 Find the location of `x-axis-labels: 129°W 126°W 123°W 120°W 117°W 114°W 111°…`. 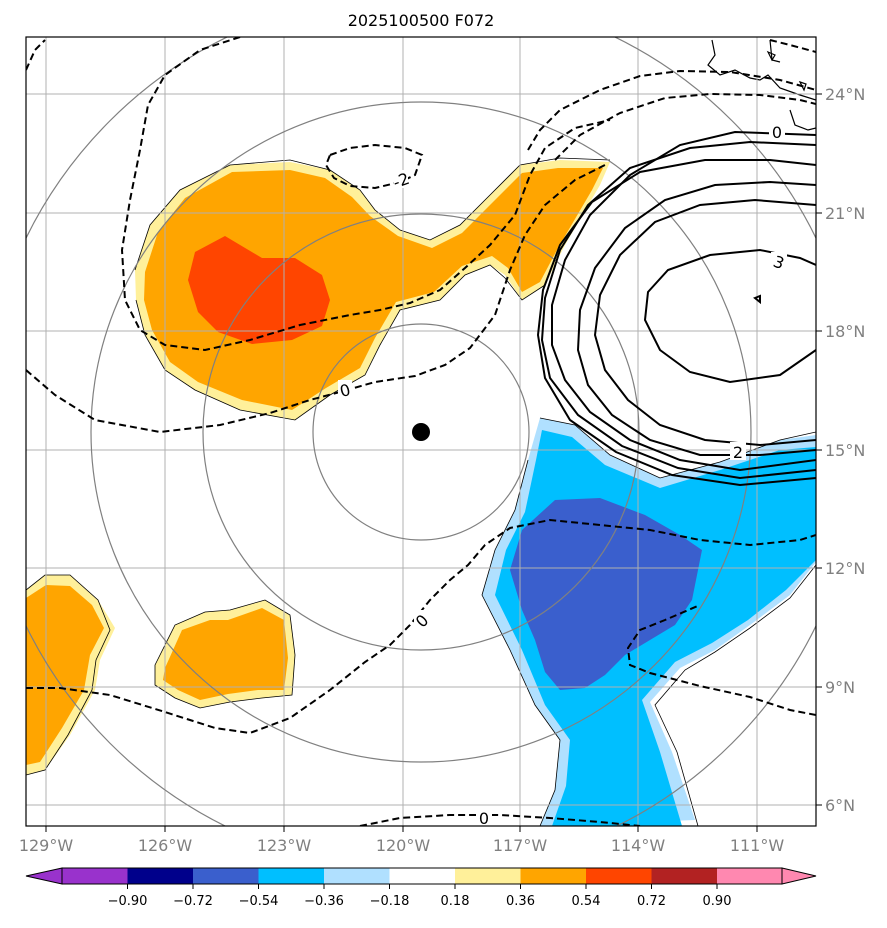

x-axis-labels: 129°W 126°W 123°W 120°W 117°W 114°W 111°… is located at coordinates (402, 845).